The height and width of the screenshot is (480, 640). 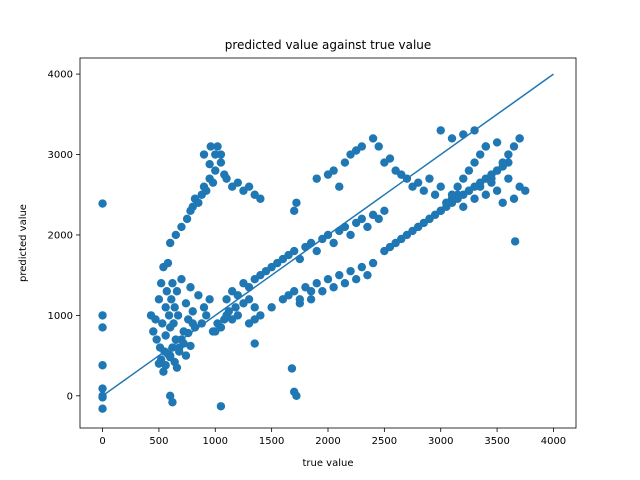 What do you see at coordinates (215, 441) in the screenshot?
I see `x-tick-label: 1000` at bounding box center [215, 441].